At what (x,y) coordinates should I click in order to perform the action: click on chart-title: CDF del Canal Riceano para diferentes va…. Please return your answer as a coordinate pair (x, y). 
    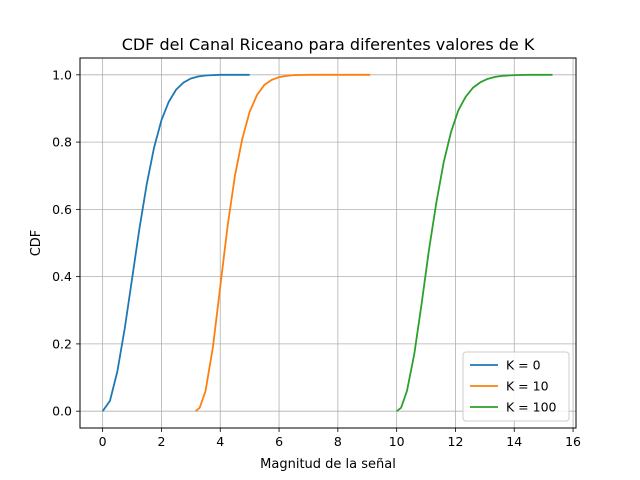
    Looking at the image, I should click on (328, 44).